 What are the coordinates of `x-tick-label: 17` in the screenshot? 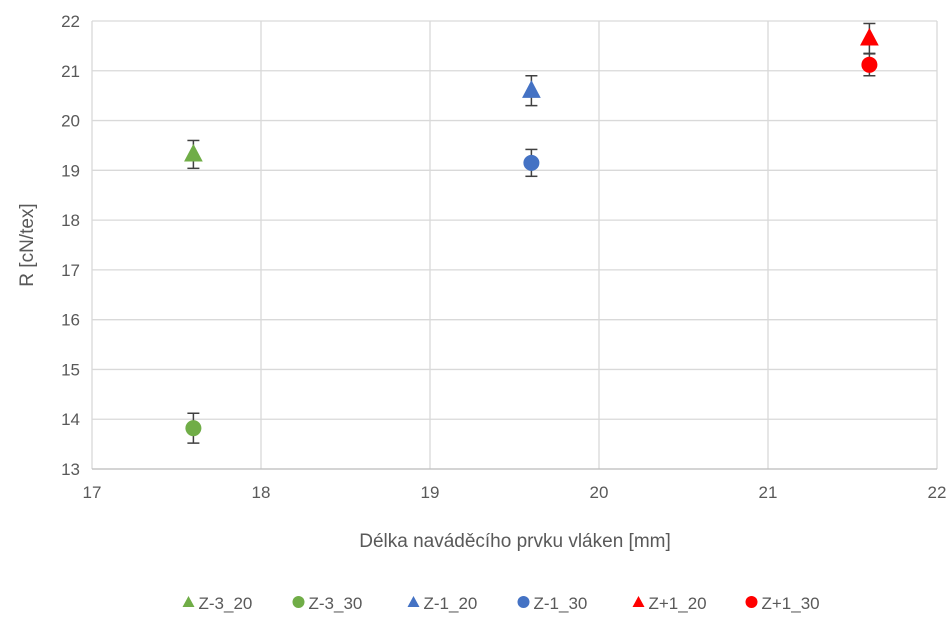 It's located at (92, 492).